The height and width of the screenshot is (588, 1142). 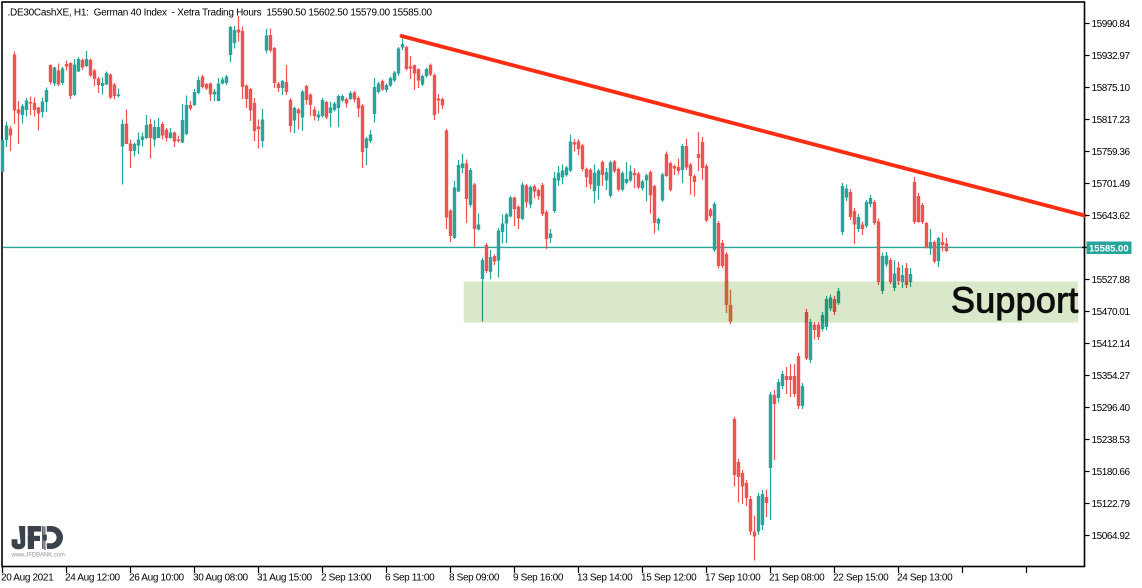 What do you see at coordinates (861, 578) in the screenshot?
I see `svg-text: 22 Sep 15:00` at bounding box center [861, 578].